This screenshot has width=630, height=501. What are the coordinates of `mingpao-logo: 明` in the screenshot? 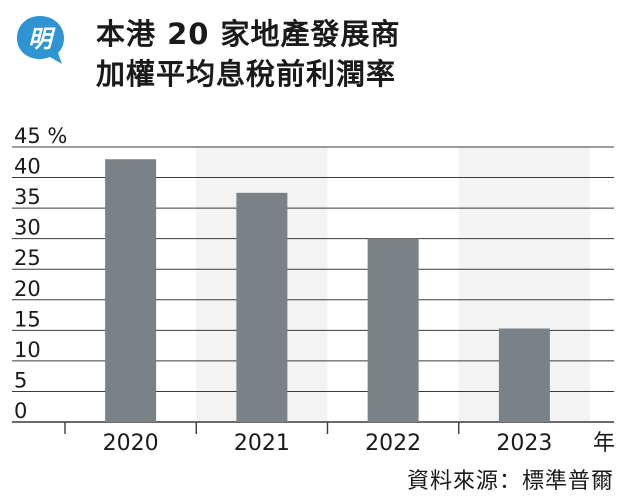 It's located at (40, 40).